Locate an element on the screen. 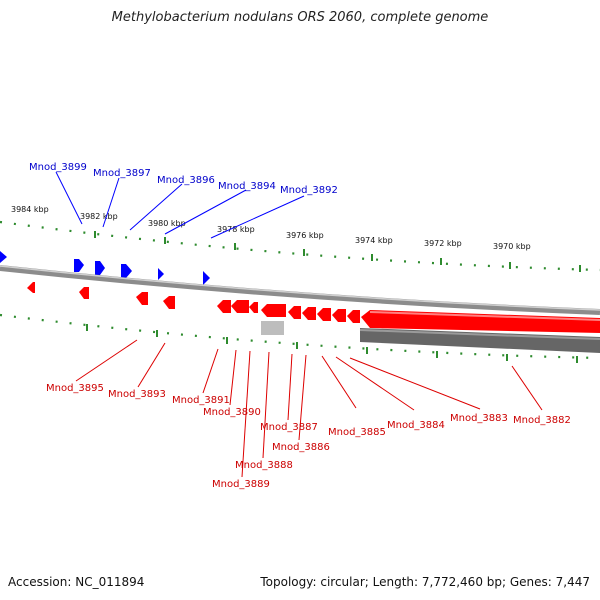 The height and width of the screenshot is (600, 600). kbp-label-3972: 3972 kbp is located at coordinates (443, 243).